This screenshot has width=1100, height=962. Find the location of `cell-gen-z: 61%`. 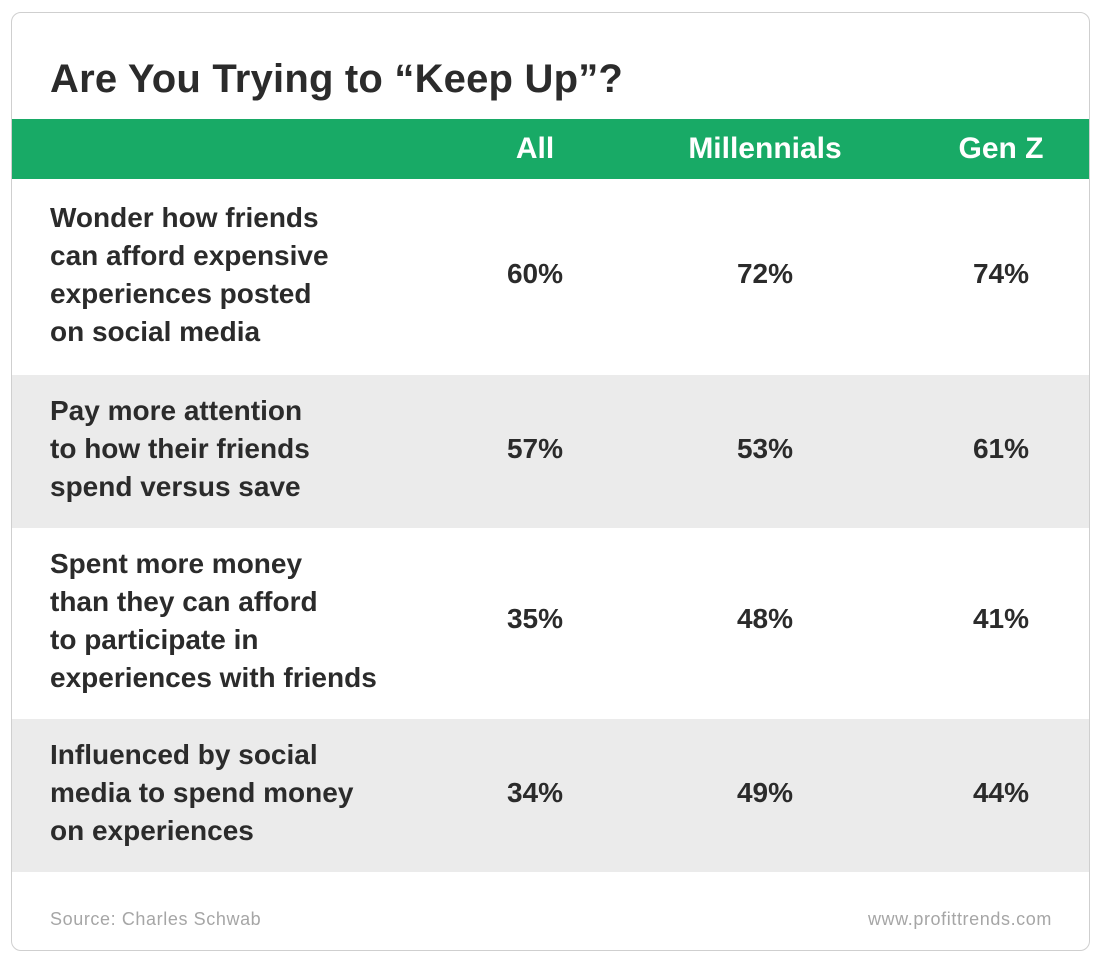

cell-gen-z: 61% is located at coordinates (1001, 448).